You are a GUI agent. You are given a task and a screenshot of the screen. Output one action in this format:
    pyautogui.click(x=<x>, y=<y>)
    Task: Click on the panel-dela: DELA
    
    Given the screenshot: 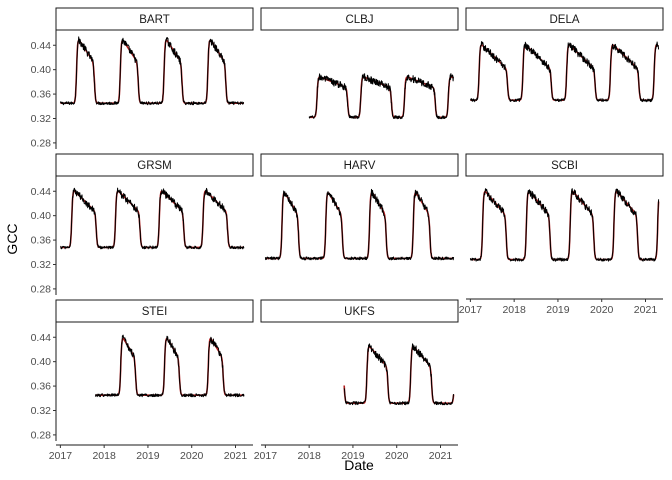 What is the action you would take?
    pyautogui.click(x=564, y=55)
    